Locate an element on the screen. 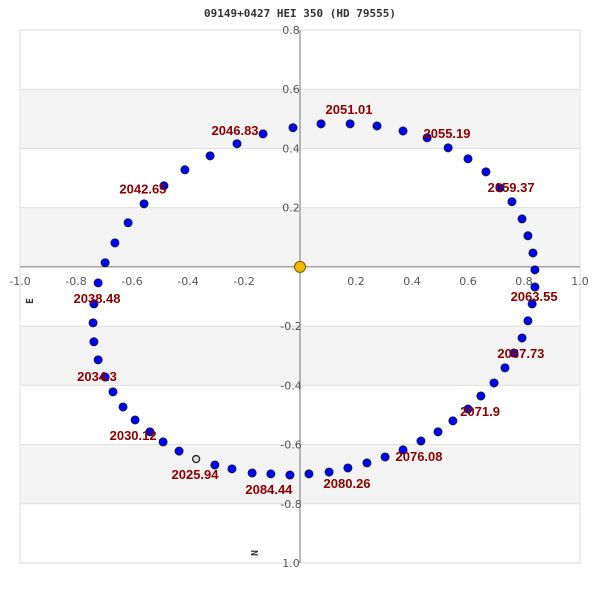  y-tick-label: 0.2 is located at coordinates (291, 208).